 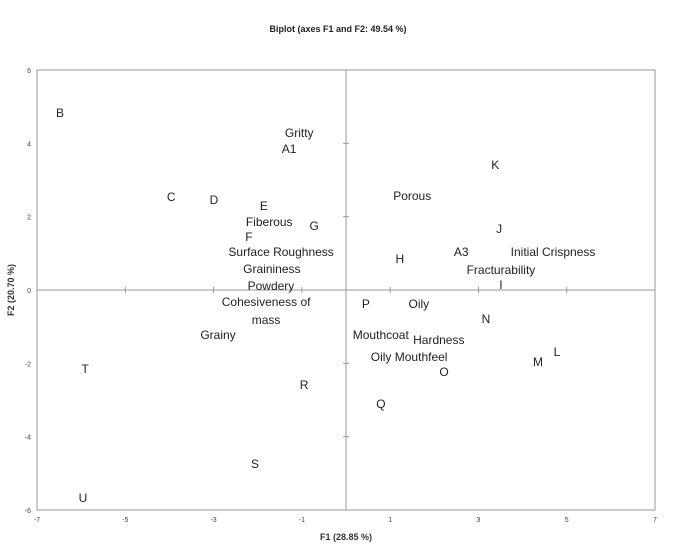 I want to click on x-tick-label: 1, so click(x=390, y=520).